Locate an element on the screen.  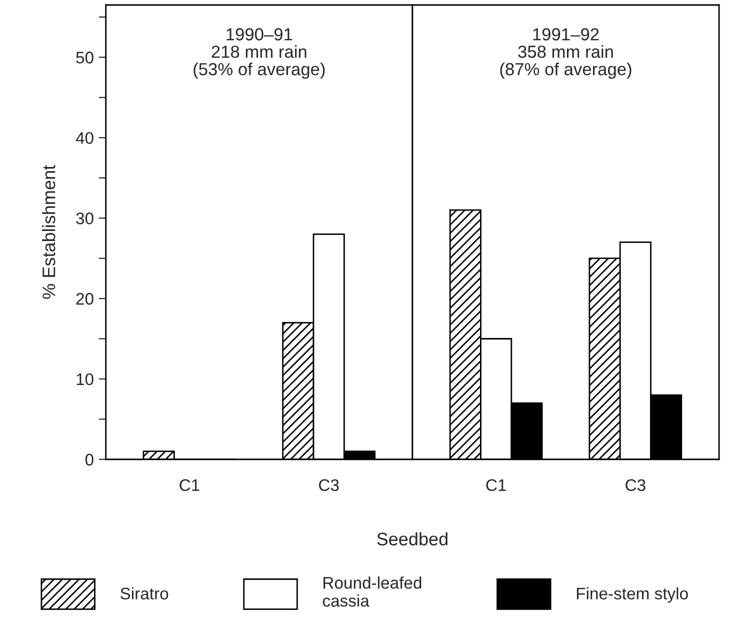
y-tick-label: 20 is located at coordinates (85, 298).